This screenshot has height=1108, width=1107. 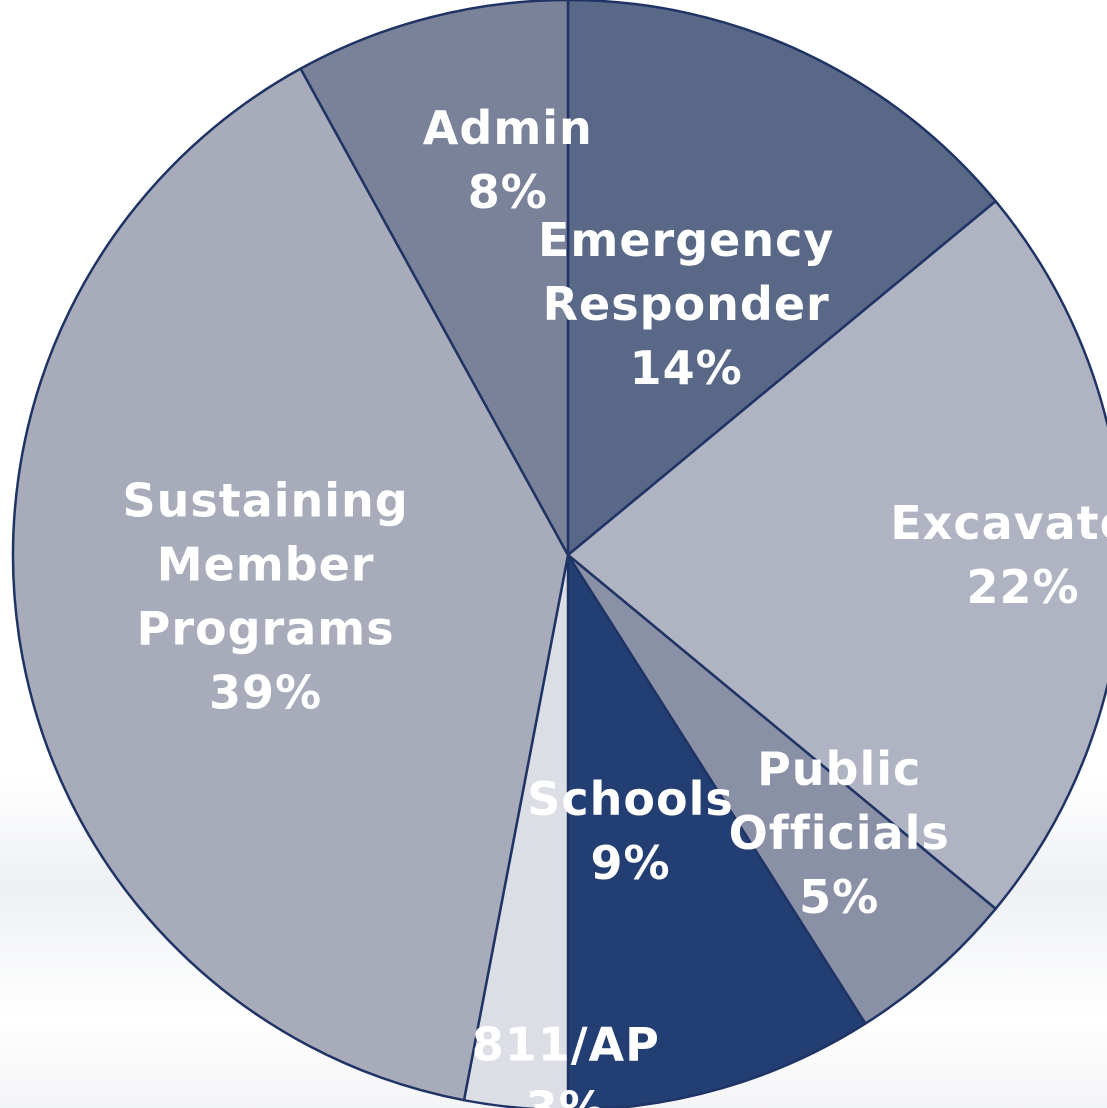 What do you see at coordinates (265, 501) in the screenshot?
I see `pie-label-name: Sustaining` at bounding box center [265, 501].